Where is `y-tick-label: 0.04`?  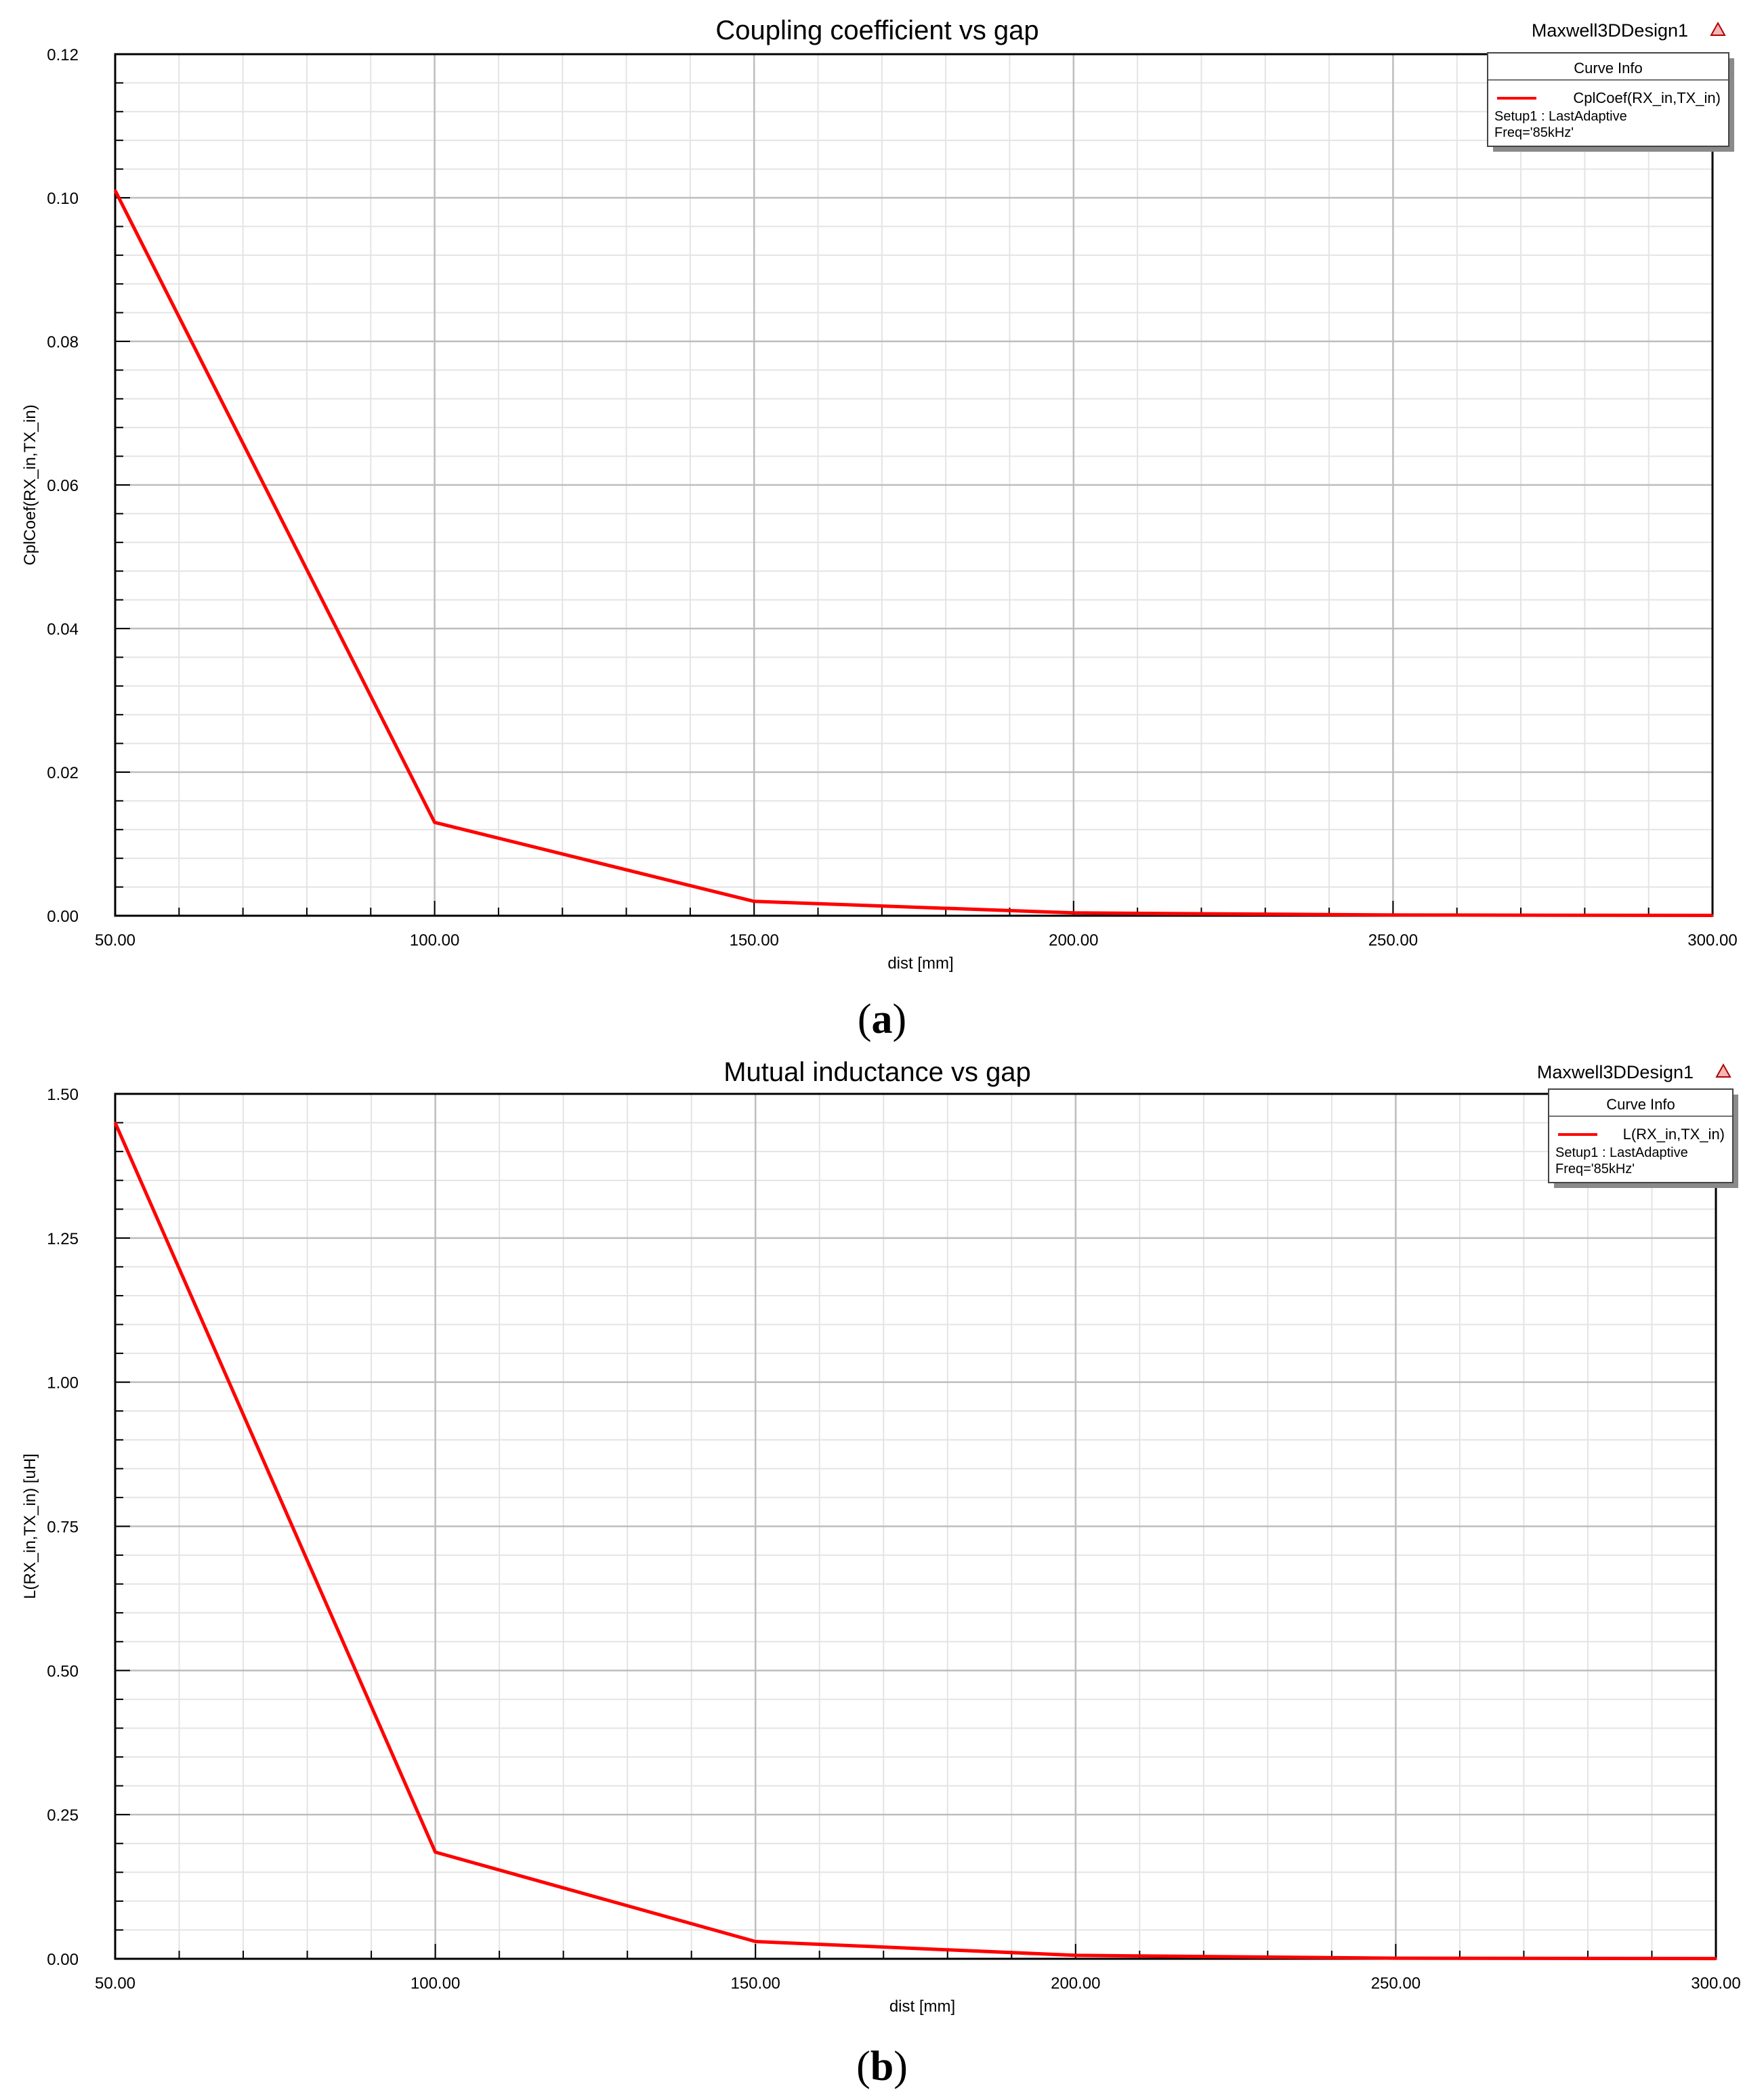
y-tick-label: 0.04 is located at coordinates (63, 629).